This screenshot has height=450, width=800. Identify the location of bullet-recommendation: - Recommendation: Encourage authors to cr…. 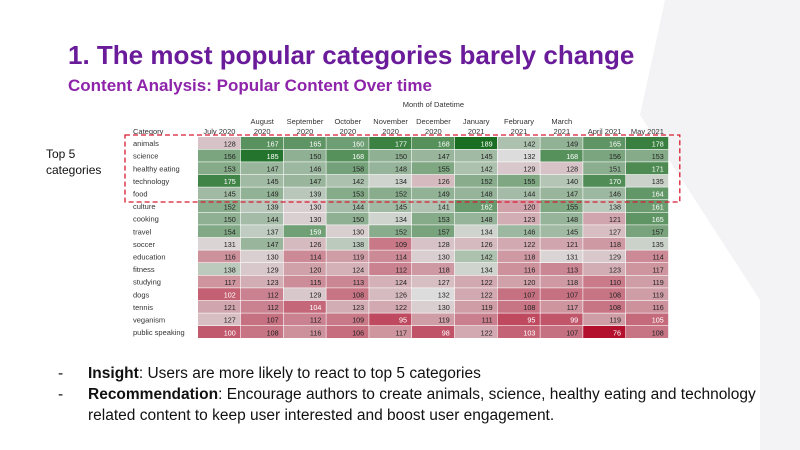
(416, 405).